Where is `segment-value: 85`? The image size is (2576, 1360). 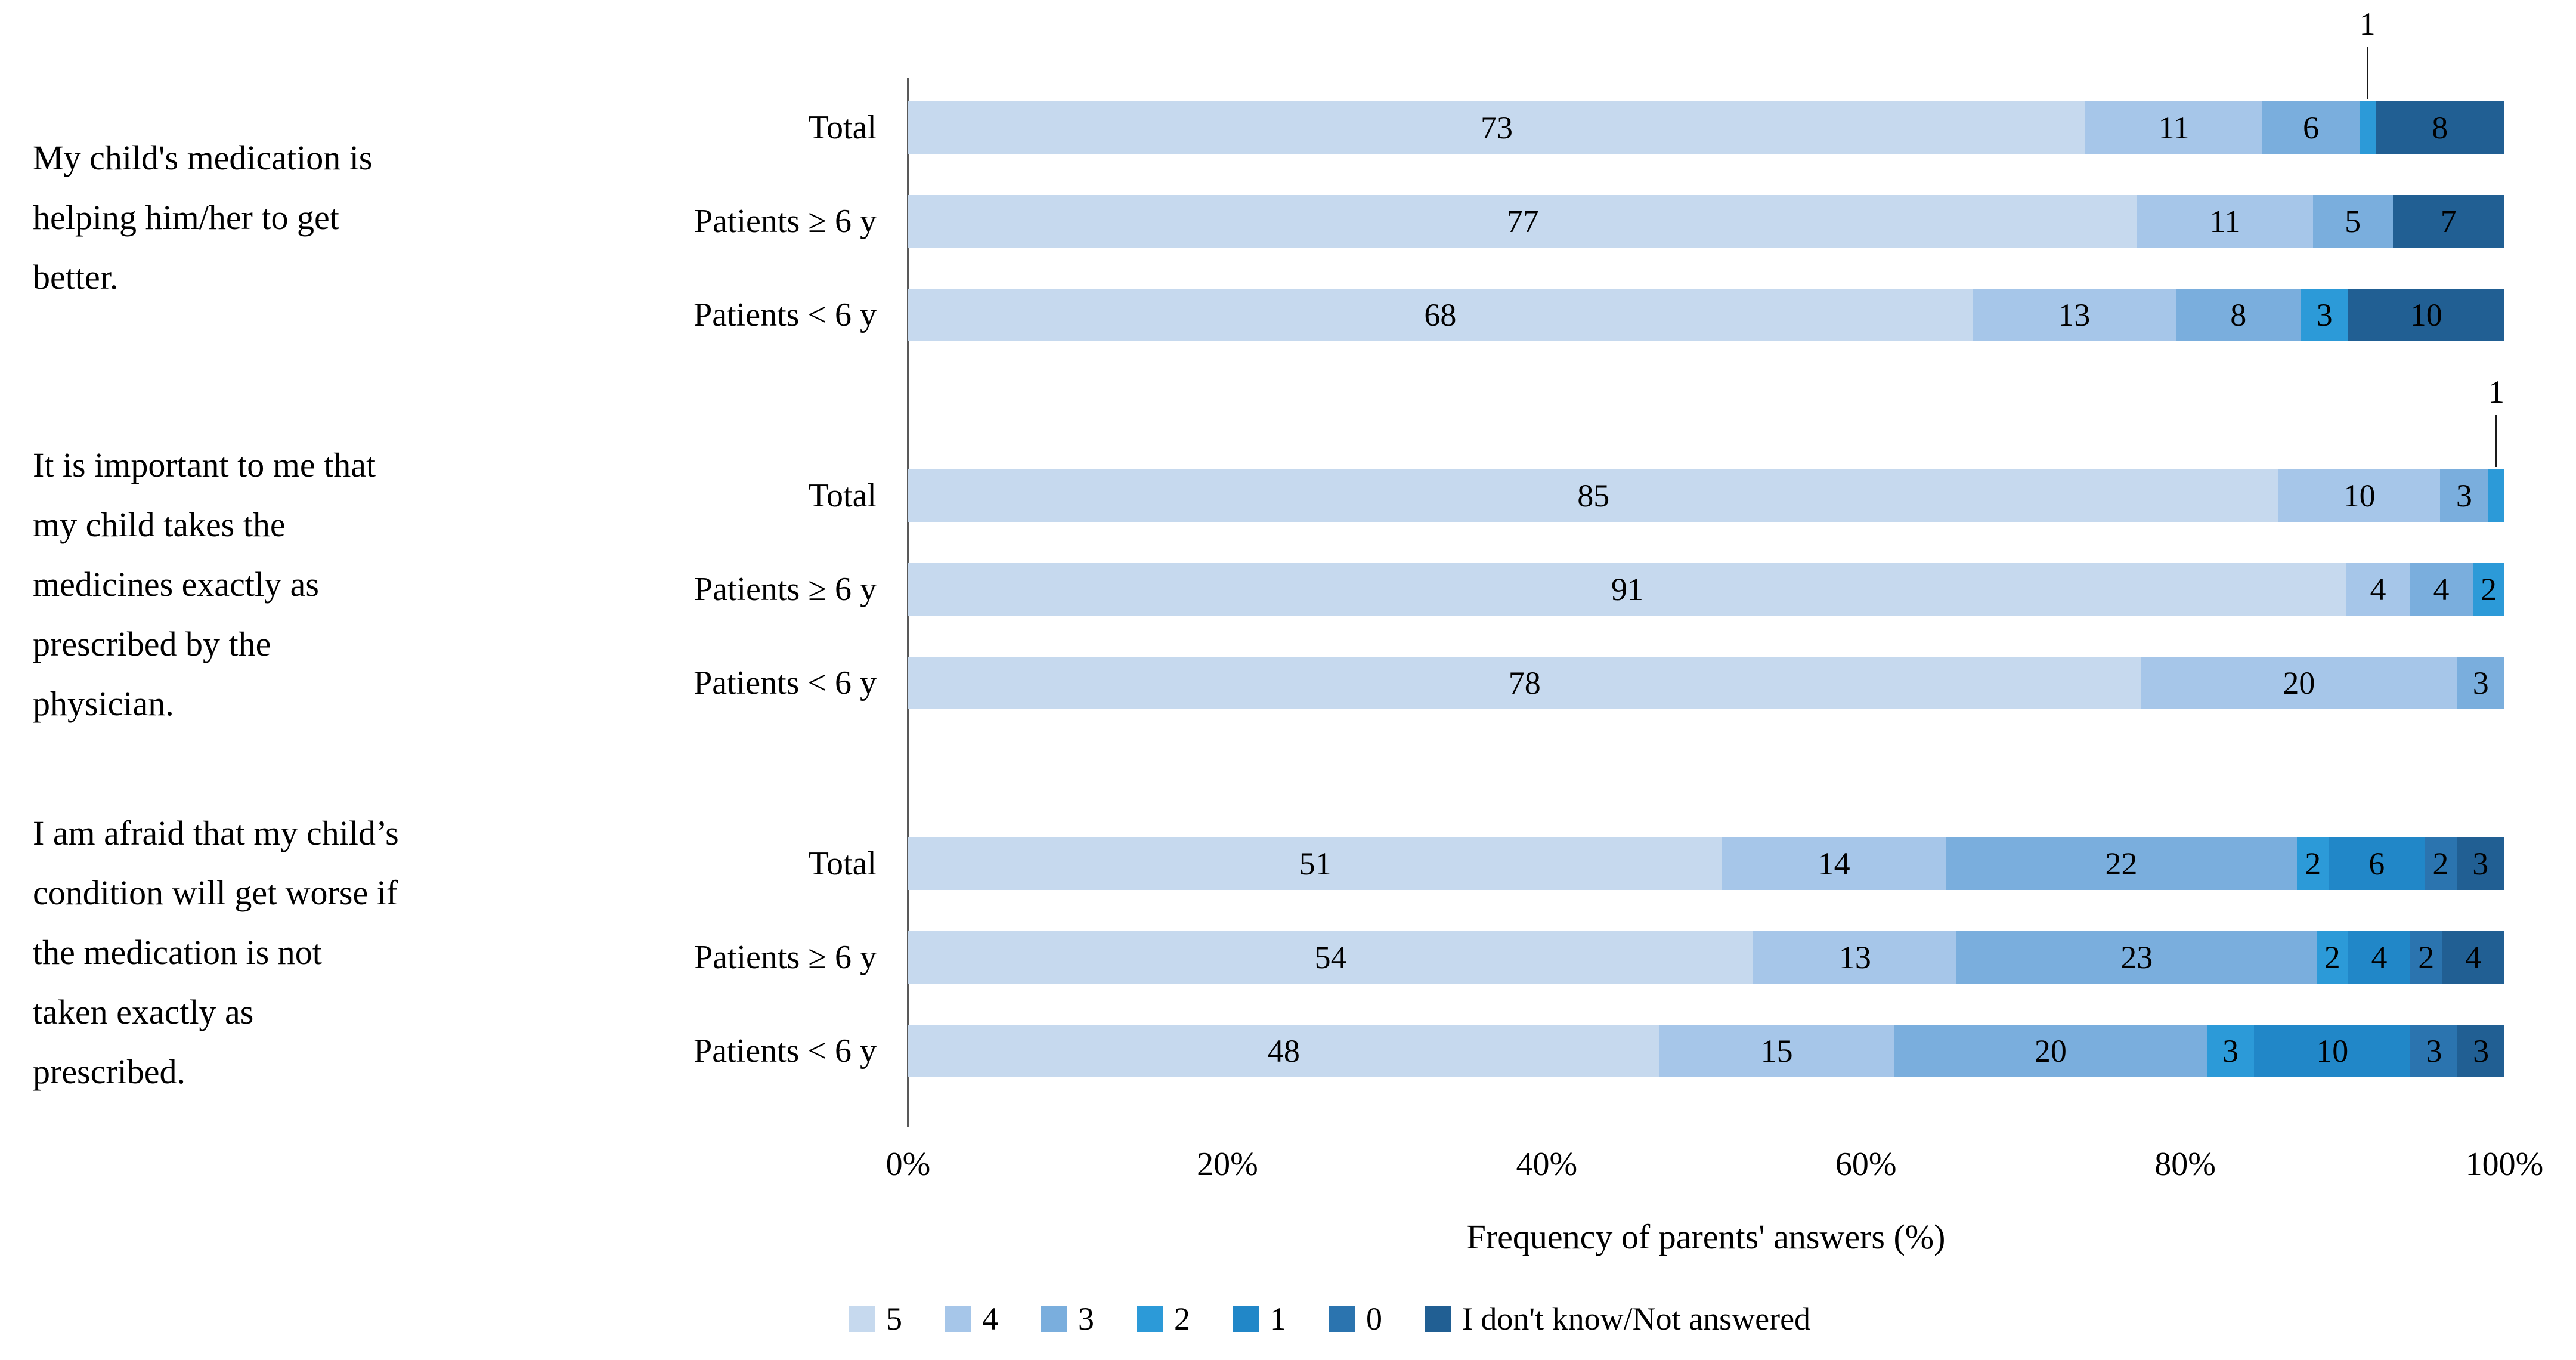 segment-value: 85 is located at coordinates (1593, 496).